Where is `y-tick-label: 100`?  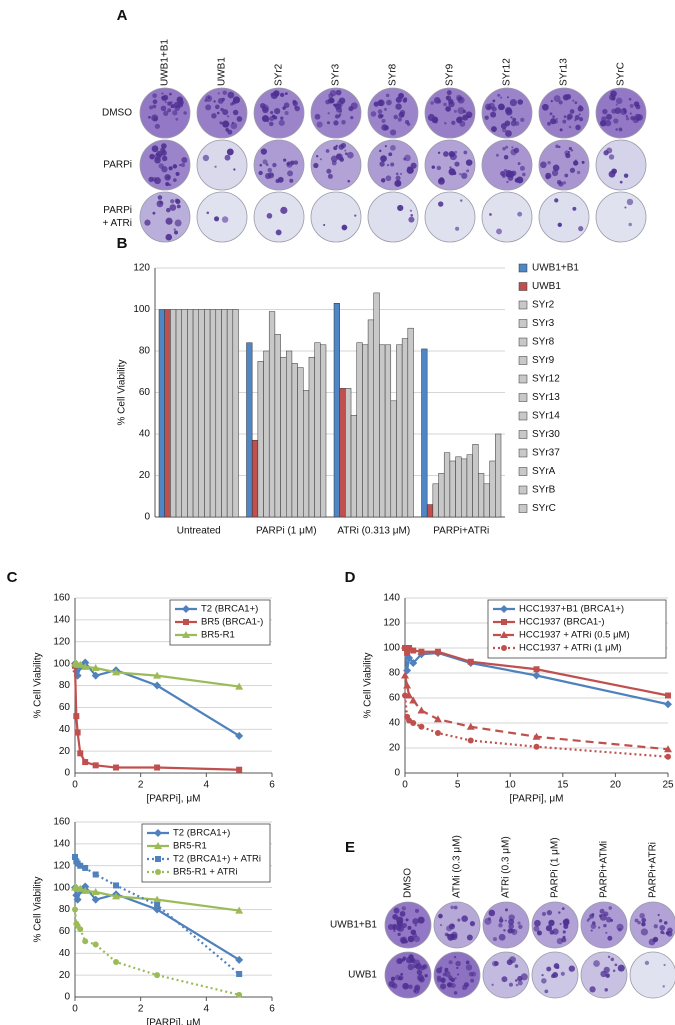 y-tick-label: 100 is located at coordinates (391, 648).